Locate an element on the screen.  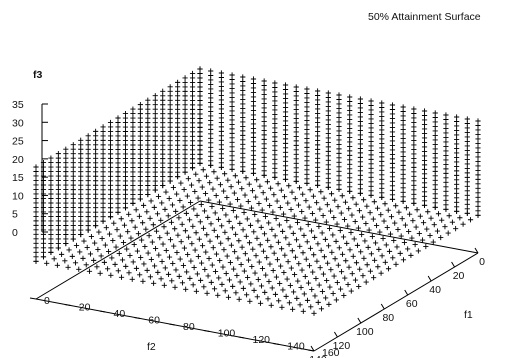
f2-tick-label: 0 is located at coordinates (482, 262).